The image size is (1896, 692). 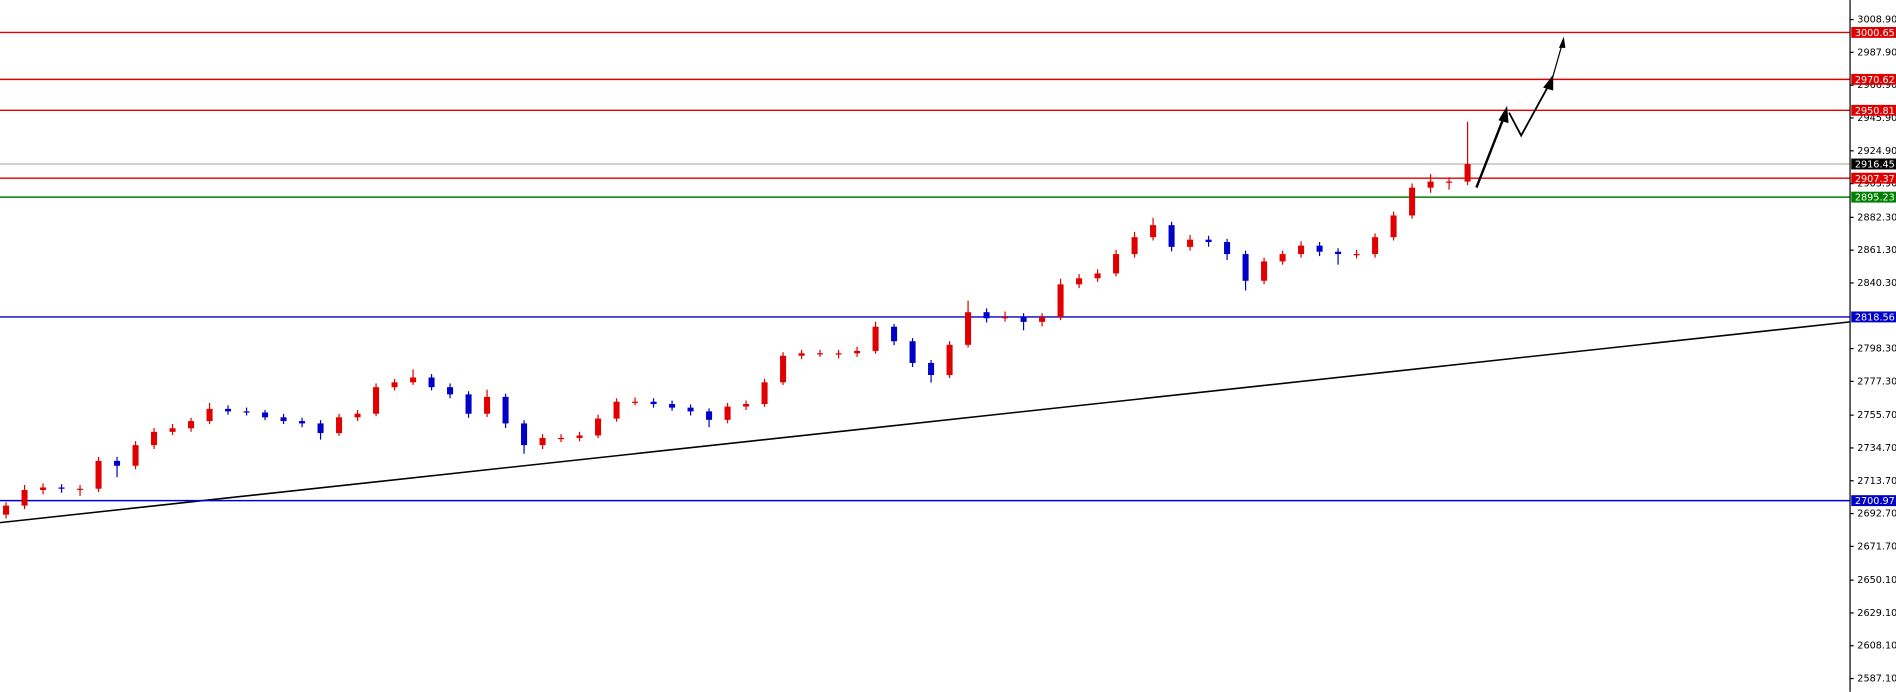 I want to click on y-tick-label: 2945.90, so click(x=1876, y=118).